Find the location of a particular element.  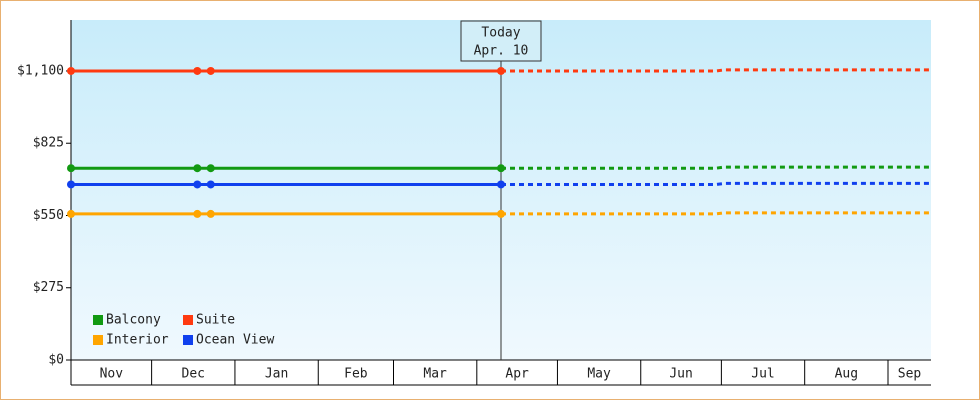

x-tick-label: Feb is located at coordinates (356, 374).